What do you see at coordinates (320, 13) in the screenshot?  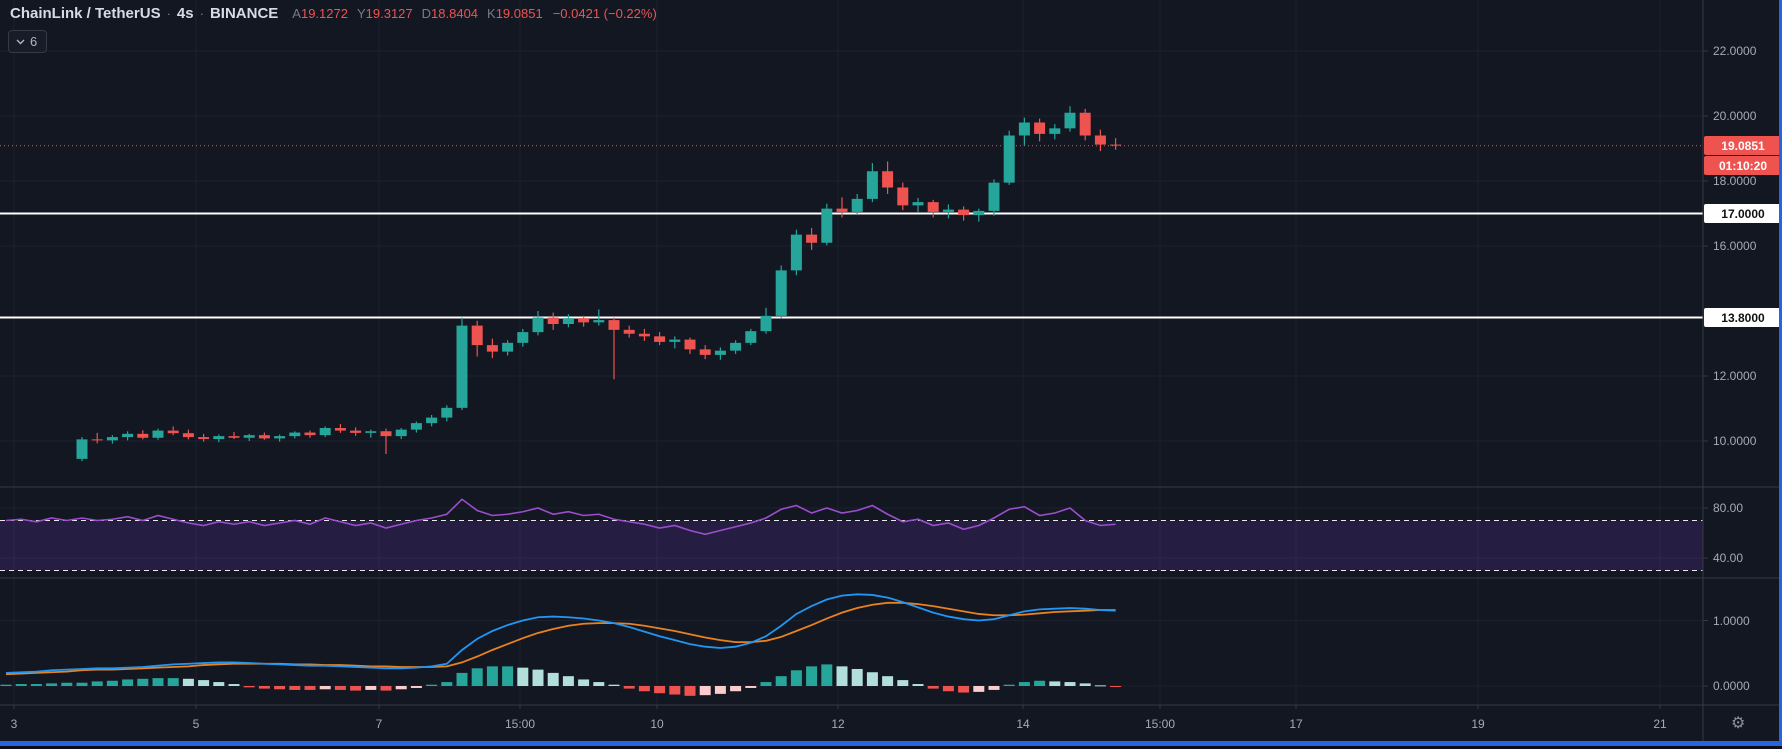 I see `ohlc-item: A19.1272` at bounding box center [320, 13].